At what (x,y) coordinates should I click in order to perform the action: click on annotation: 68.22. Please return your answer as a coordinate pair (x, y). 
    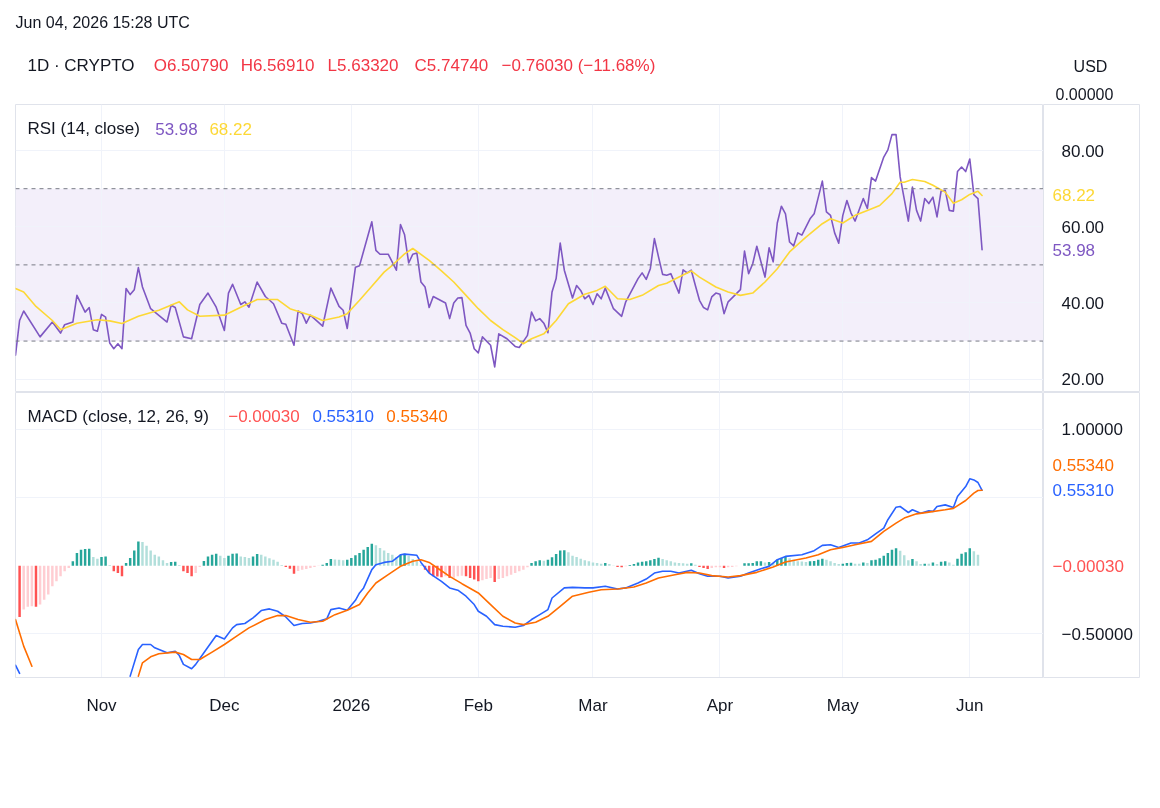
    Looking at the image, I should click on (230, 129).